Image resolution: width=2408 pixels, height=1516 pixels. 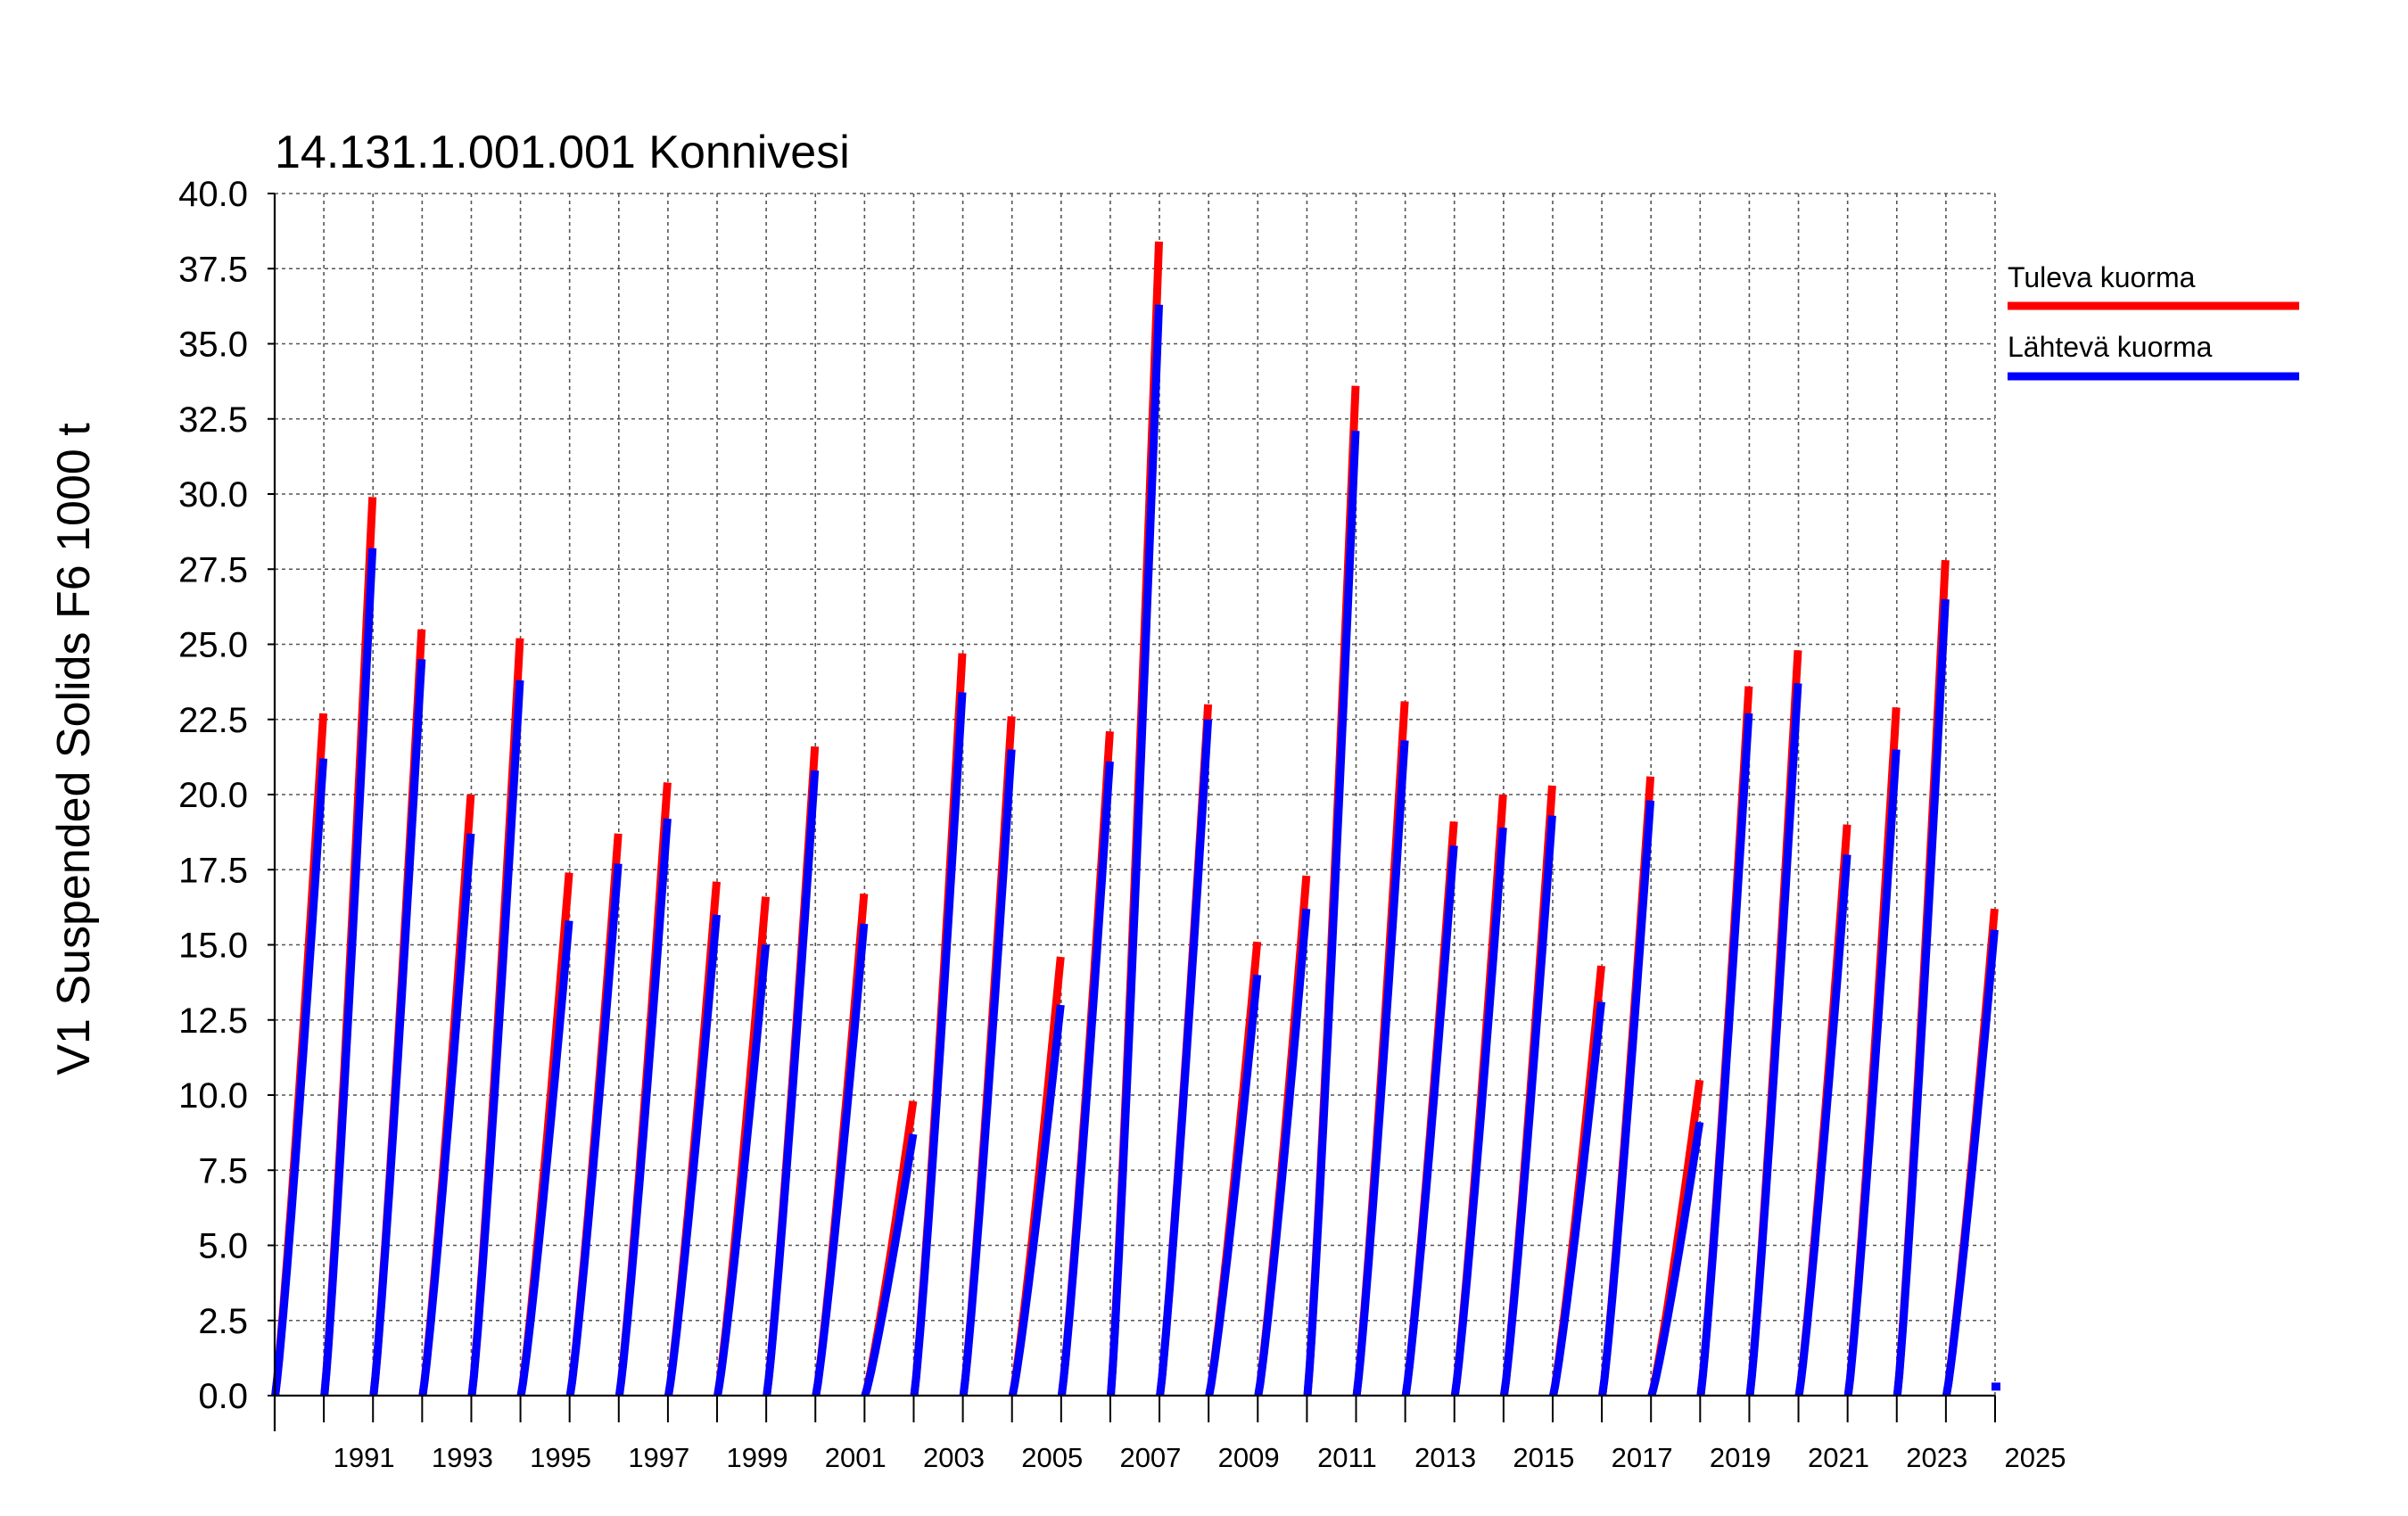 I want to click on x-tick-label: 2025, so click(x=2035, y=1457).